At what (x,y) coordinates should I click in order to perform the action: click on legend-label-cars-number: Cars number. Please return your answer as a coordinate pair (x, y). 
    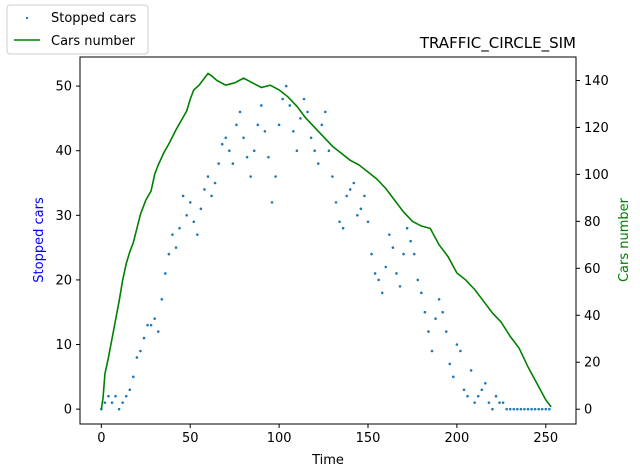
    Looking at the image, I should click on (93, 41).